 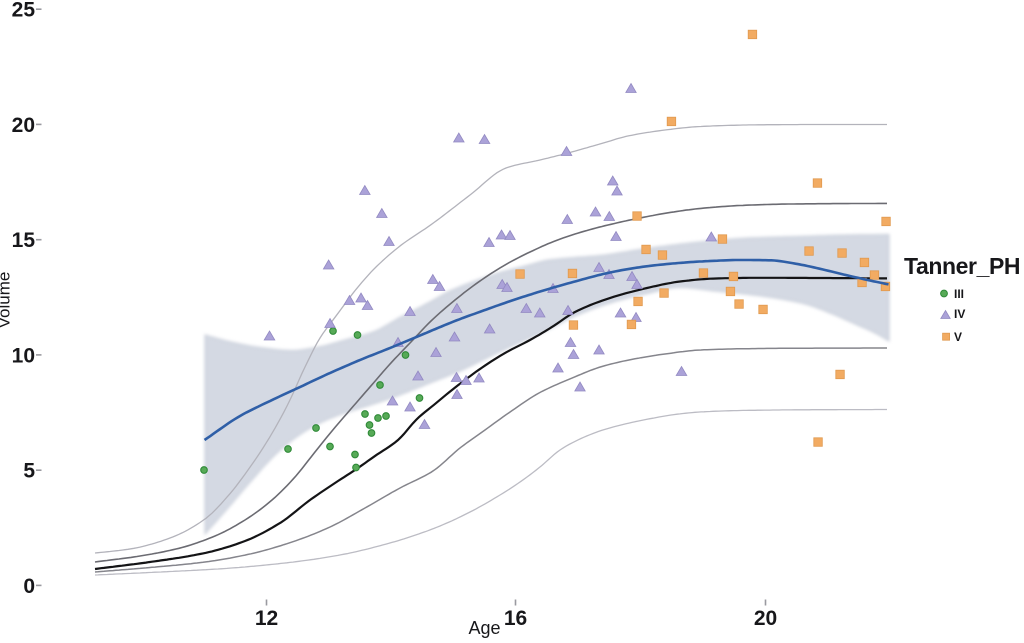 I want to click on svg-text: 25, so click(x=24, y=11).